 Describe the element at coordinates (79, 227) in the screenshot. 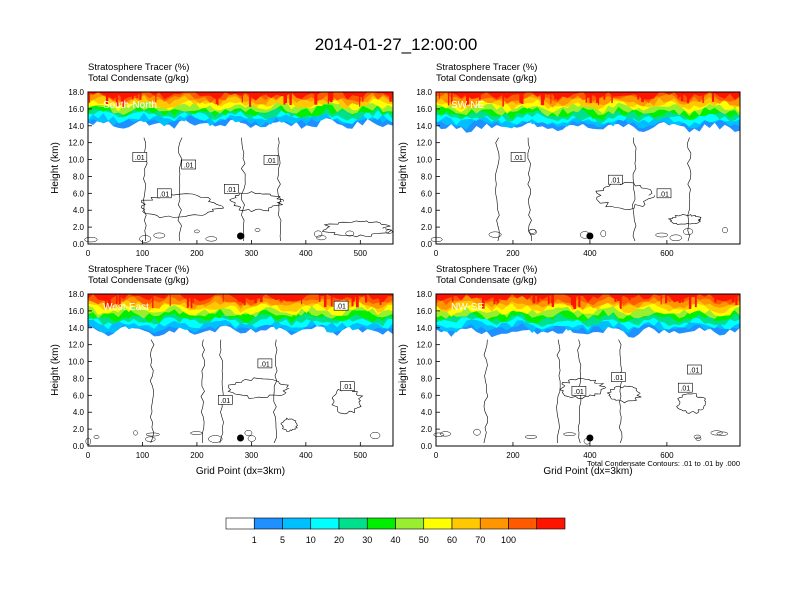

I see `y-tick-label: 2.0` at that location.